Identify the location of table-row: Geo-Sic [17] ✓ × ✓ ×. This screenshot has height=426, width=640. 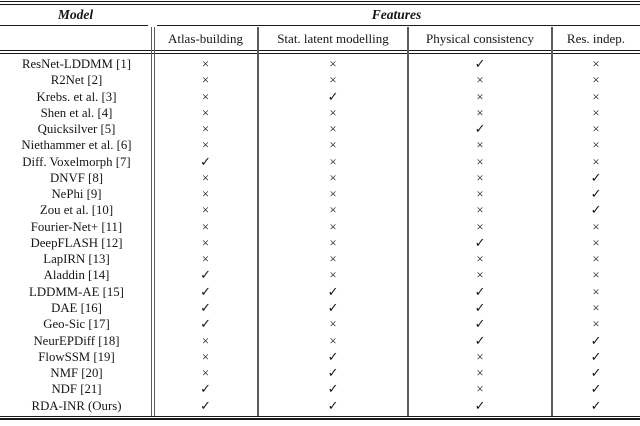
(320, 324).